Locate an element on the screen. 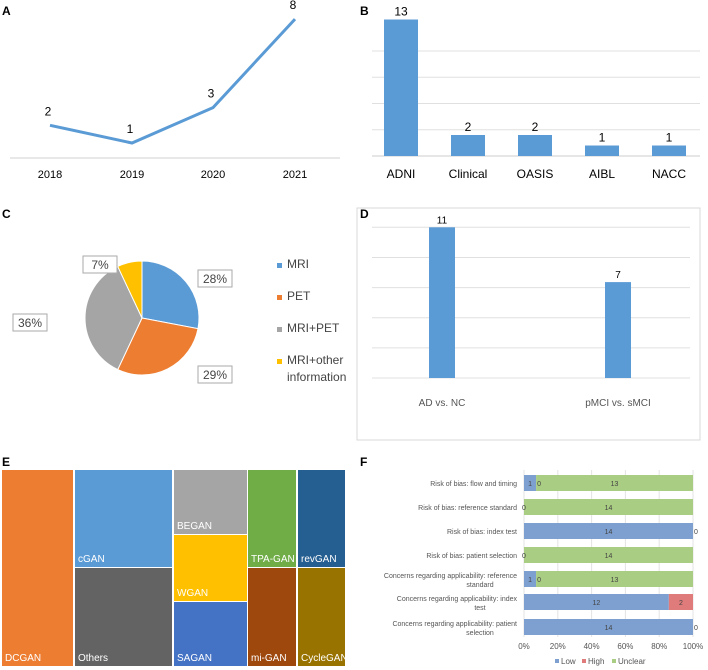 This screenshot has height=670, width=708. cell-label: mi-GAN is located at coordinates (269, 658).